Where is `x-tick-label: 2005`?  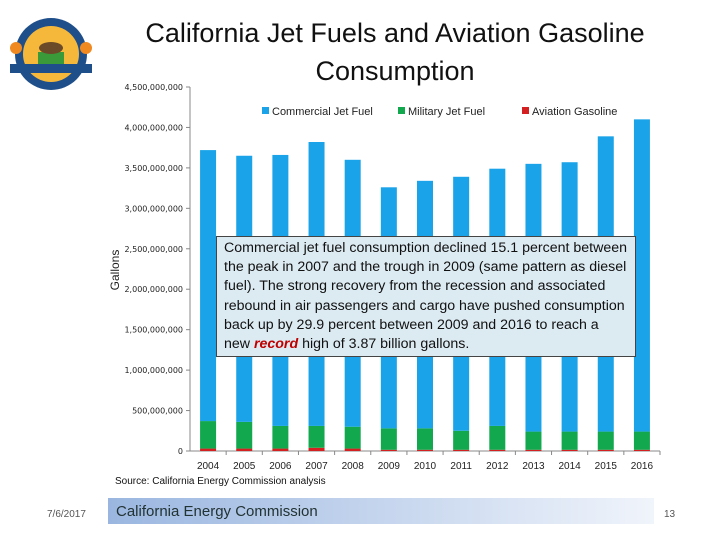 x-tick-label: 2005 is located at coordinates (244, 466).